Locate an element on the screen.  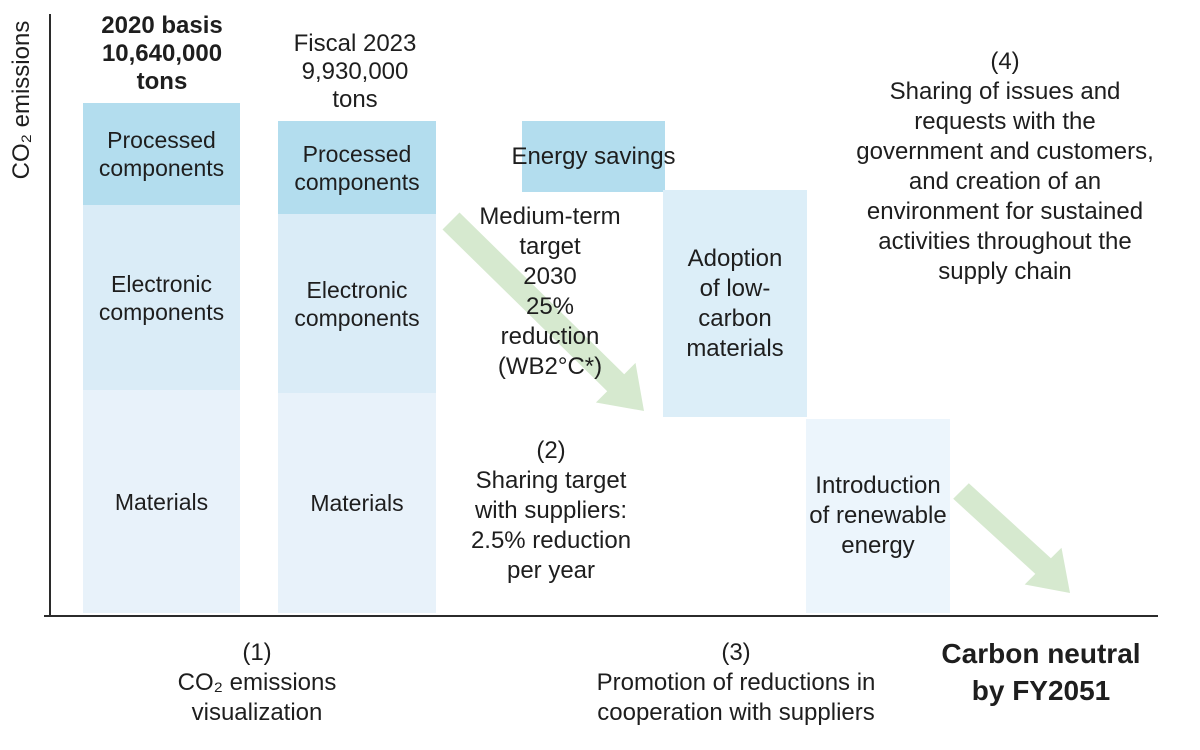
box-label: Introduction of renewable energy is located at coordinates (878, 515).